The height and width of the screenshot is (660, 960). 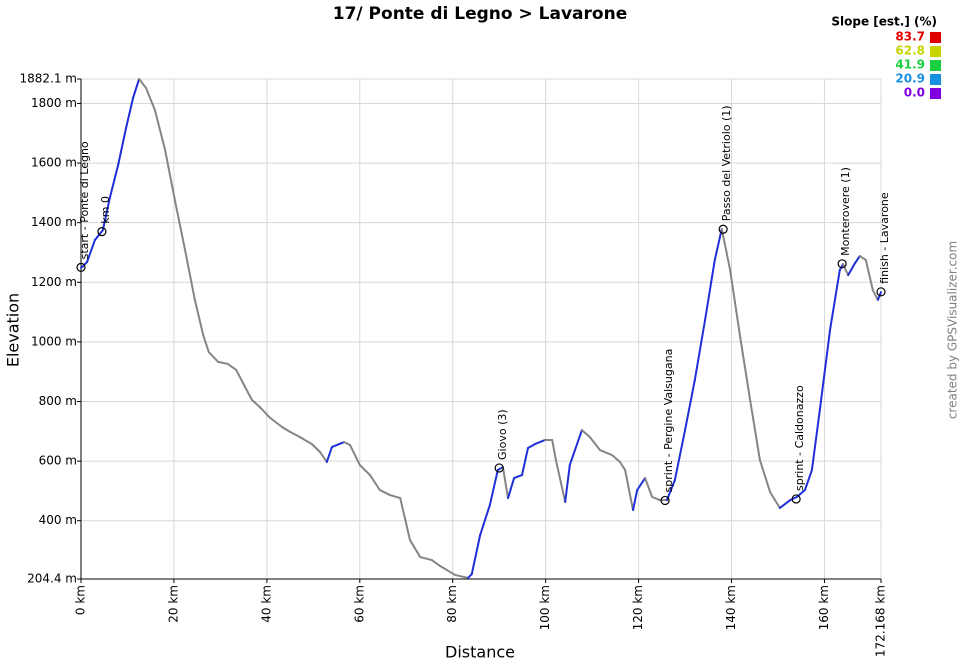 I want to click on y-tick-label: 400 m, so click(x=58, y=520).